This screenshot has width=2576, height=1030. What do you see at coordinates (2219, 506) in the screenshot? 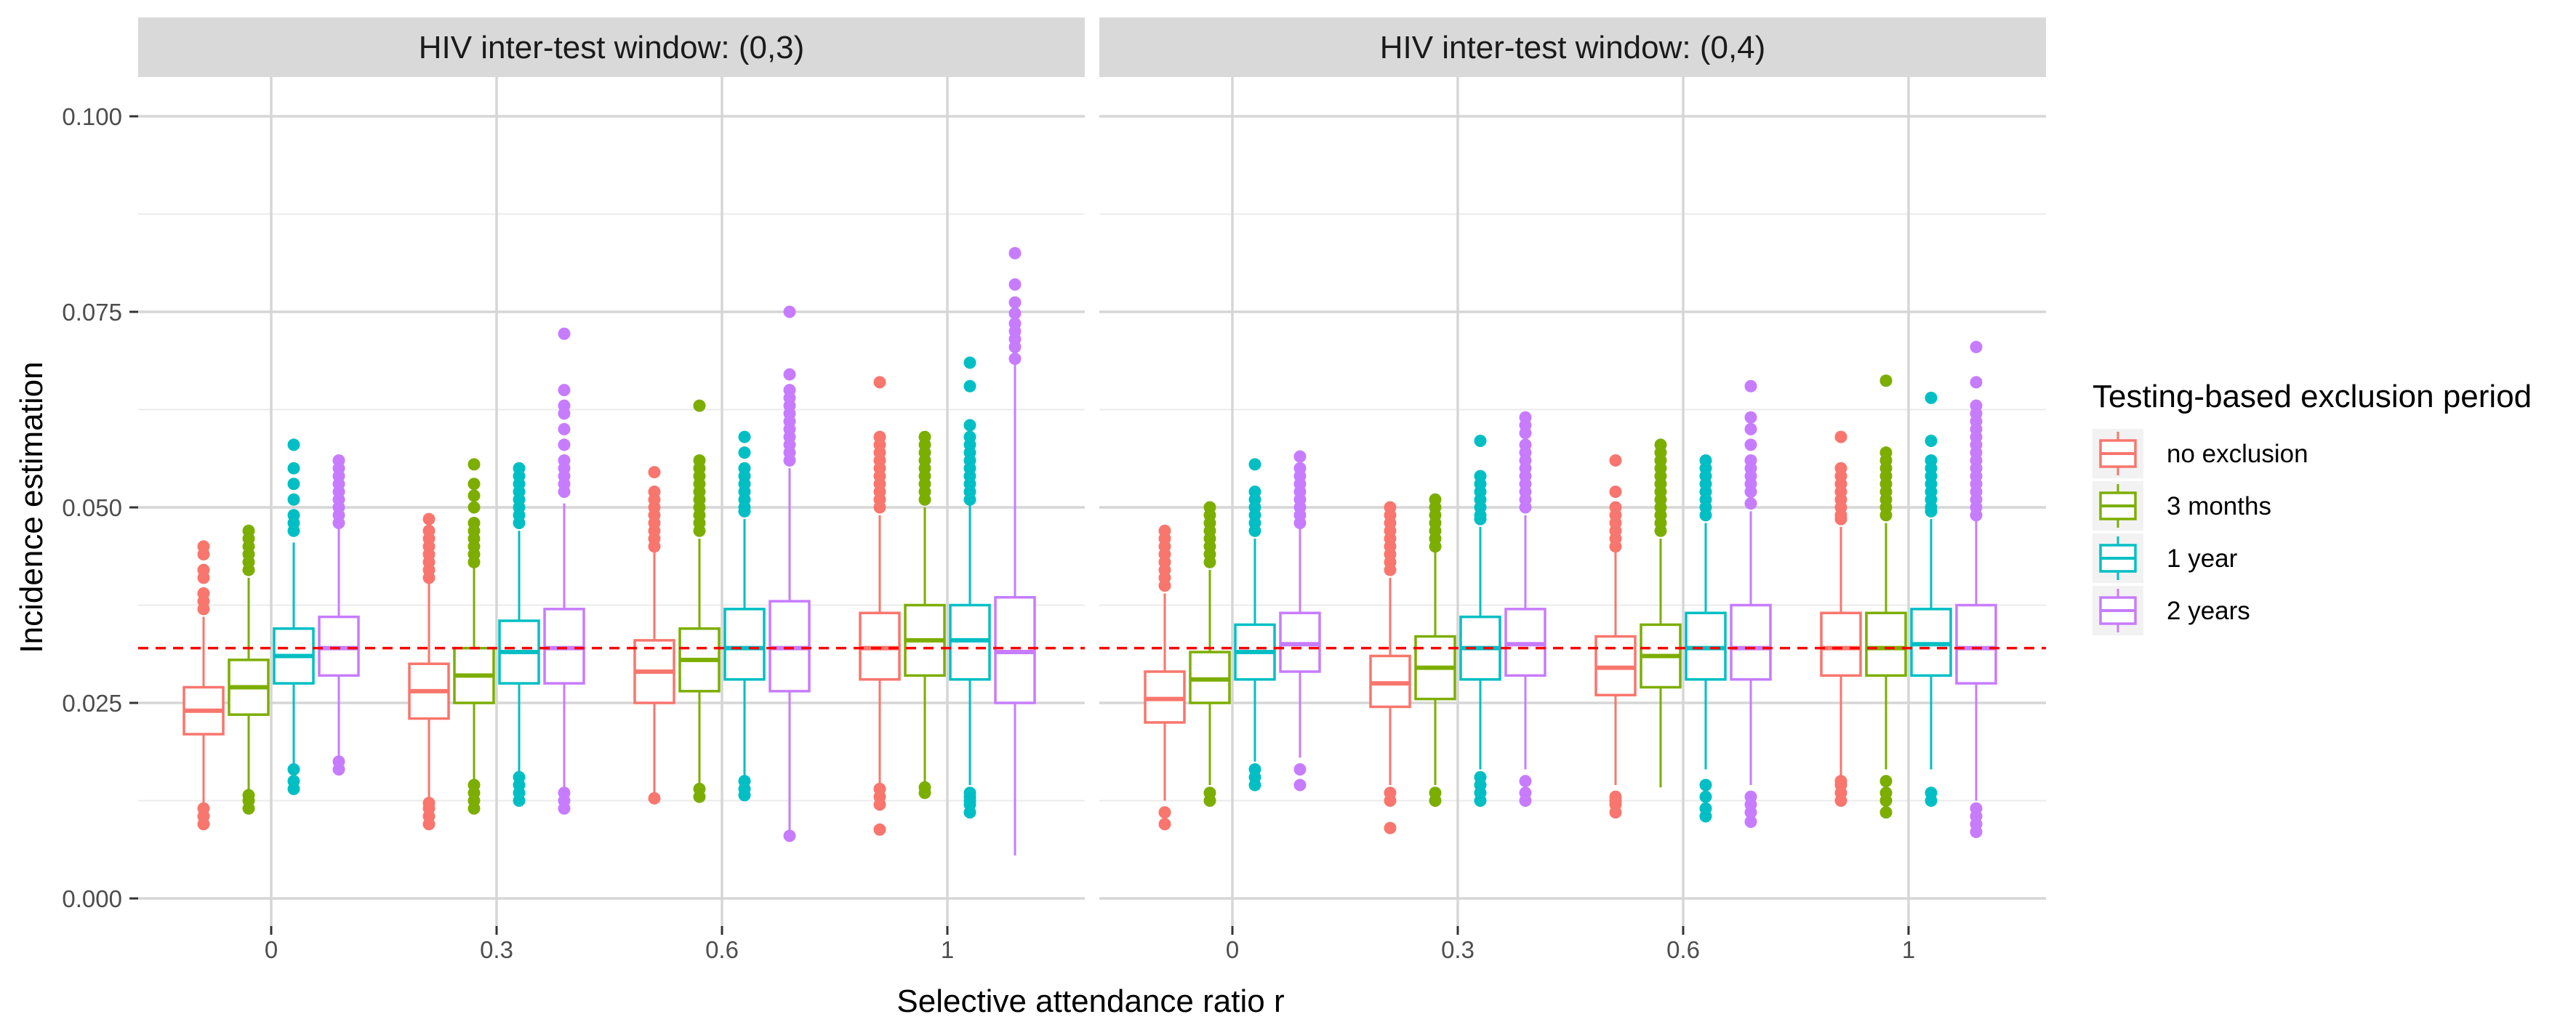
I see `legend-label-3-months: 3 months` at bounding box center [2219, 506].